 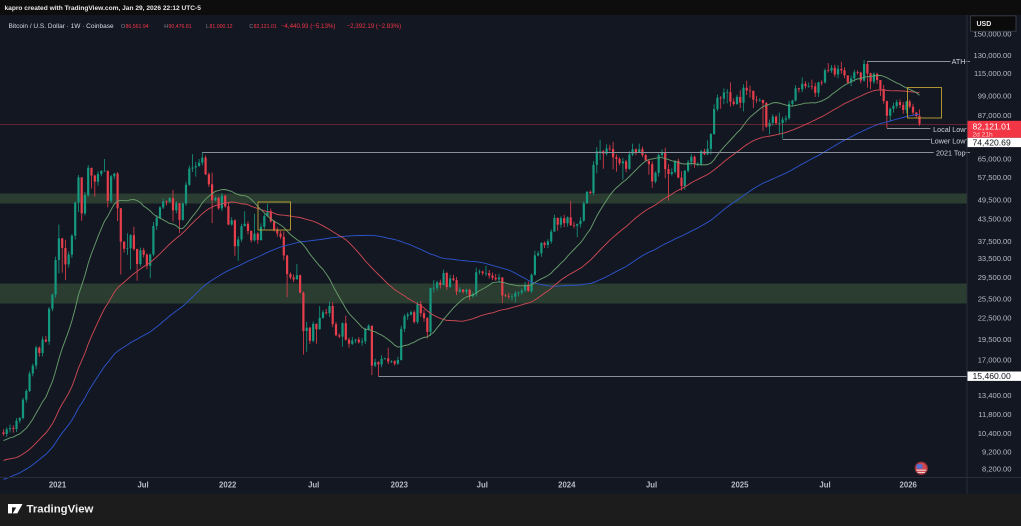 What do you see at coordinates (995, 219) in the screenshot?
I see `svg-text: 43,500.00` at bounding box center [995, 219].